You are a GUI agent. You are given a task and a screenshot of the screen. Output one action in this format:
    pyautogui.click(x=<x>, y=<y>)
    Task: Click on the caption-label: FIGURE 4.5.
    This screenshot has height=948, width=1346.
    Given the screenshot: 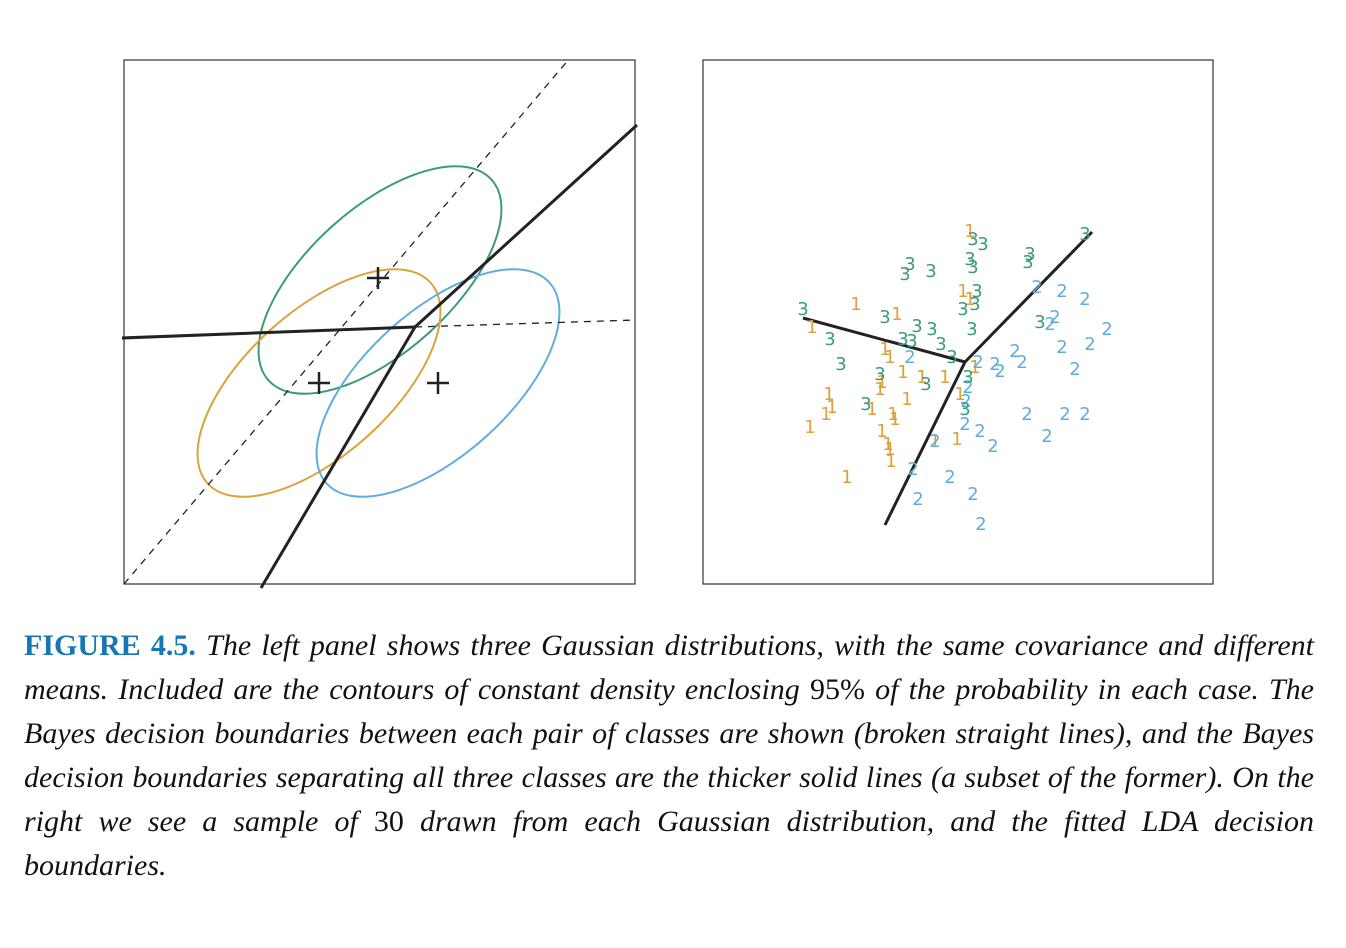 What is the action you would take?
    pyautogui.click(x=110, y=645)
    